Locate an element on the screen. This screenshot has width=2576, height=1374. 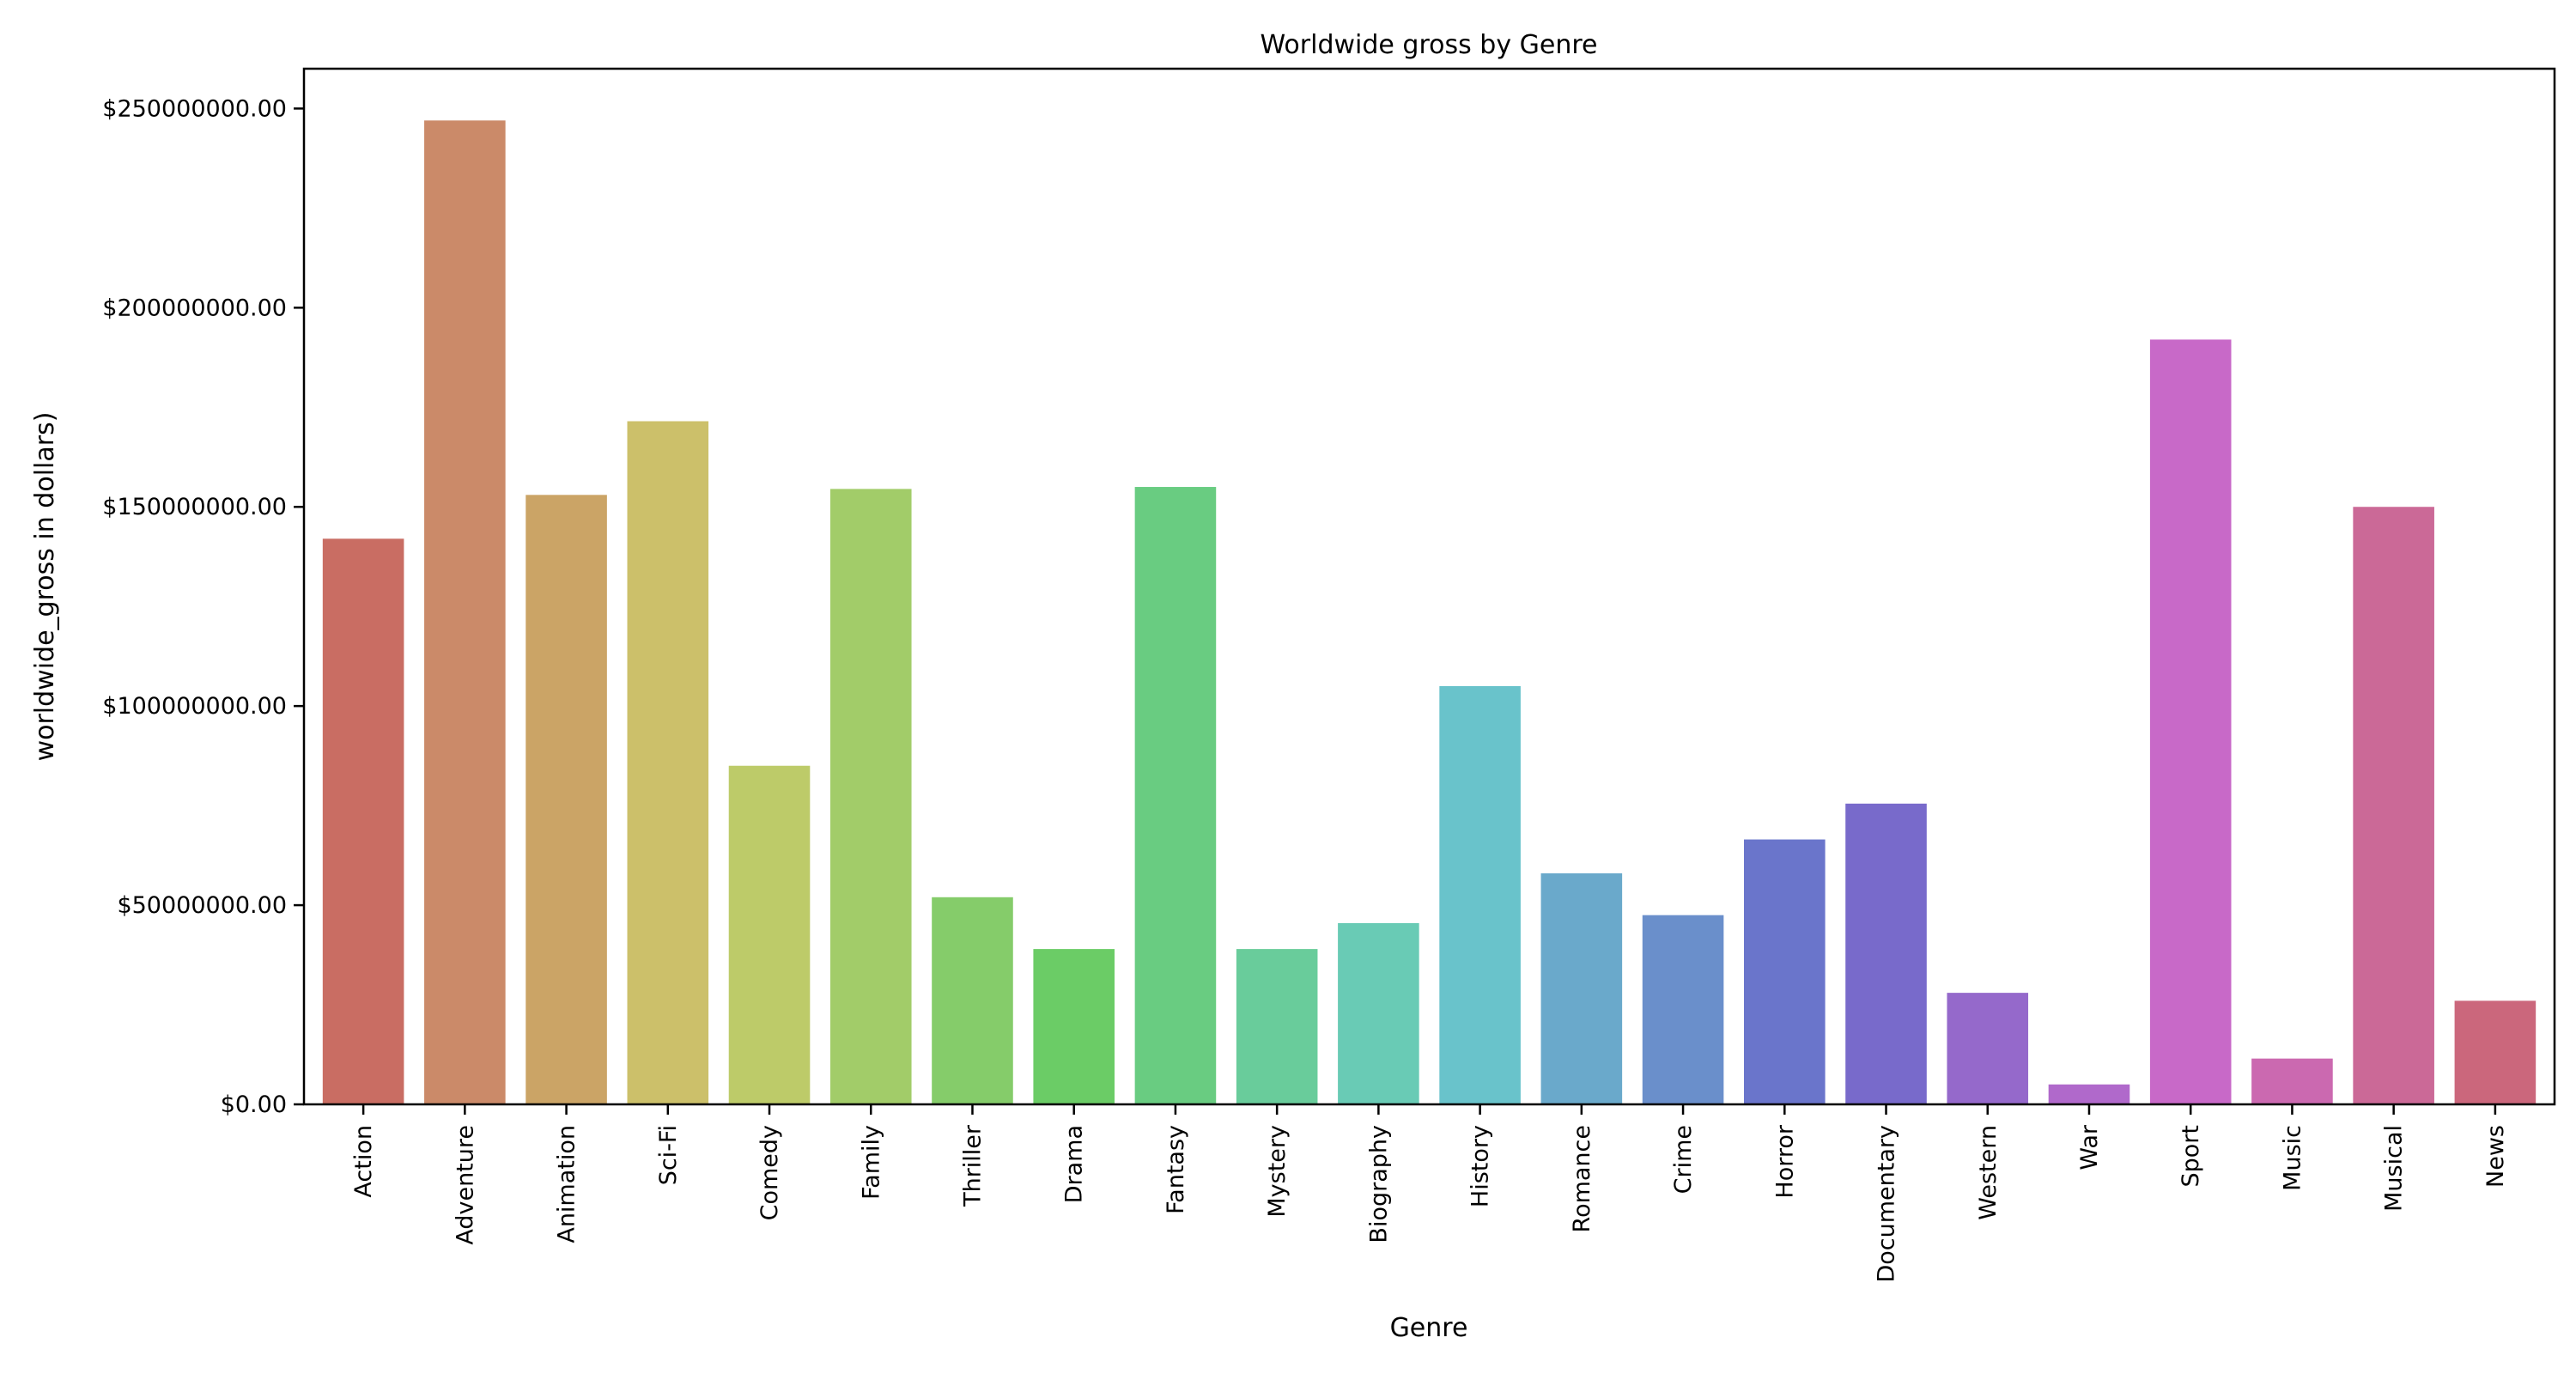
bar-musical is located at coordinates (2393, 805).